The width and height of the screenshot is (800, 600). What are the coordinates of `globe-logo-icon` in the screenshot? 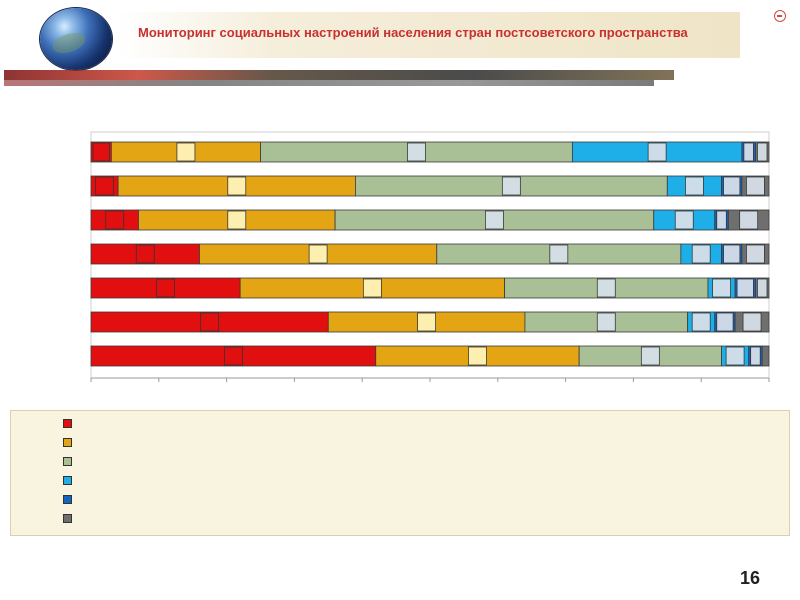 It's located at (76, 39).